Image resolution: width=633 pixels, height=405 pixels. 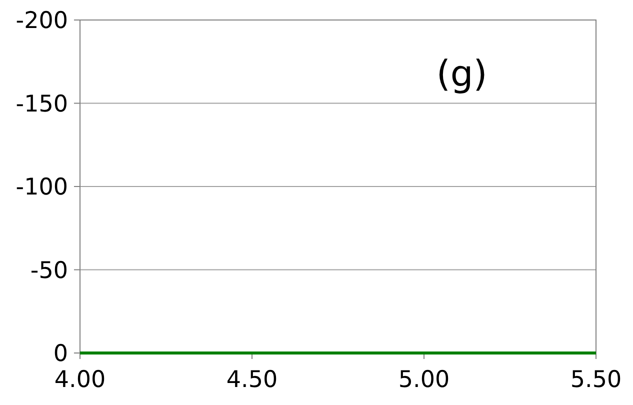 What do you see at coordinates (252, 380) in the screenshot?
I see `x-tick-label: 4.50` at bounding box center [252, 380].